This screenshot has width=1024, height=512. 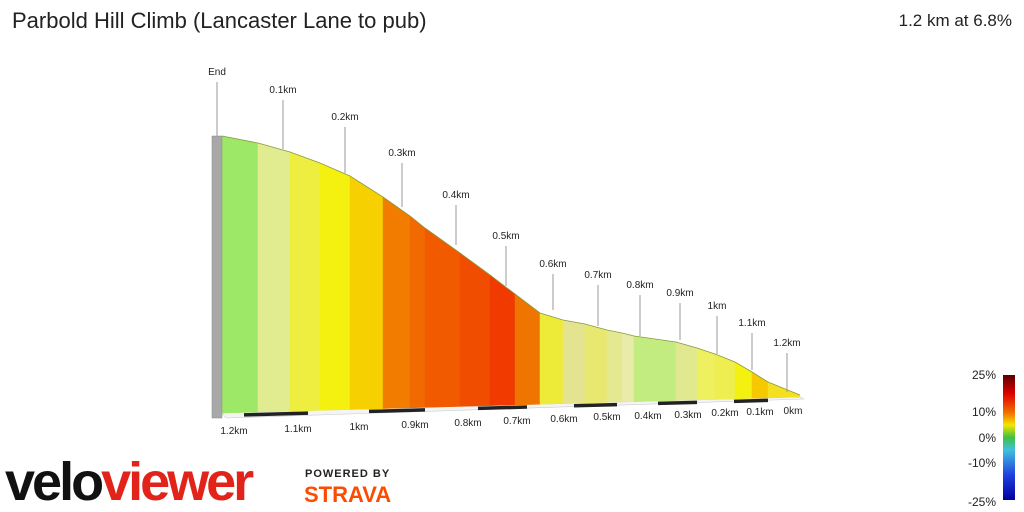 I want to click on base-distance-label: 1.2km, so click(x=233, y=431).